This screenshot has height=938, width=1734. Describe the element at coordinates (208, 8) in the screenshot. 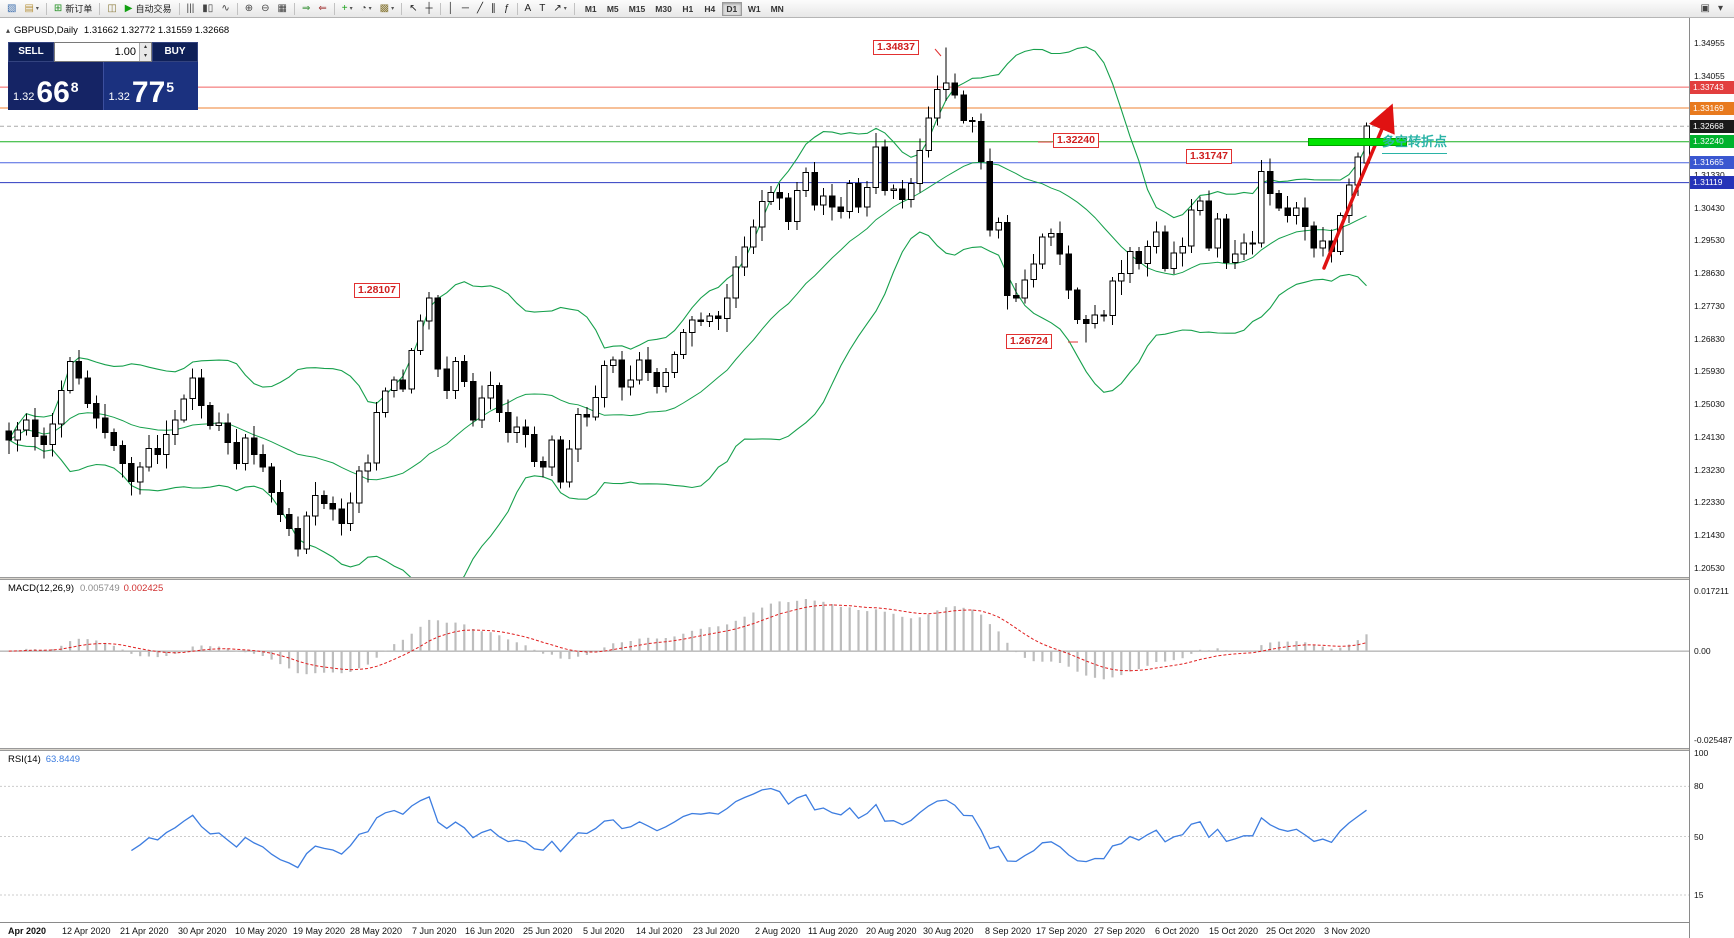

I see `candlestick-chart-icon: ▮▯` at that location.